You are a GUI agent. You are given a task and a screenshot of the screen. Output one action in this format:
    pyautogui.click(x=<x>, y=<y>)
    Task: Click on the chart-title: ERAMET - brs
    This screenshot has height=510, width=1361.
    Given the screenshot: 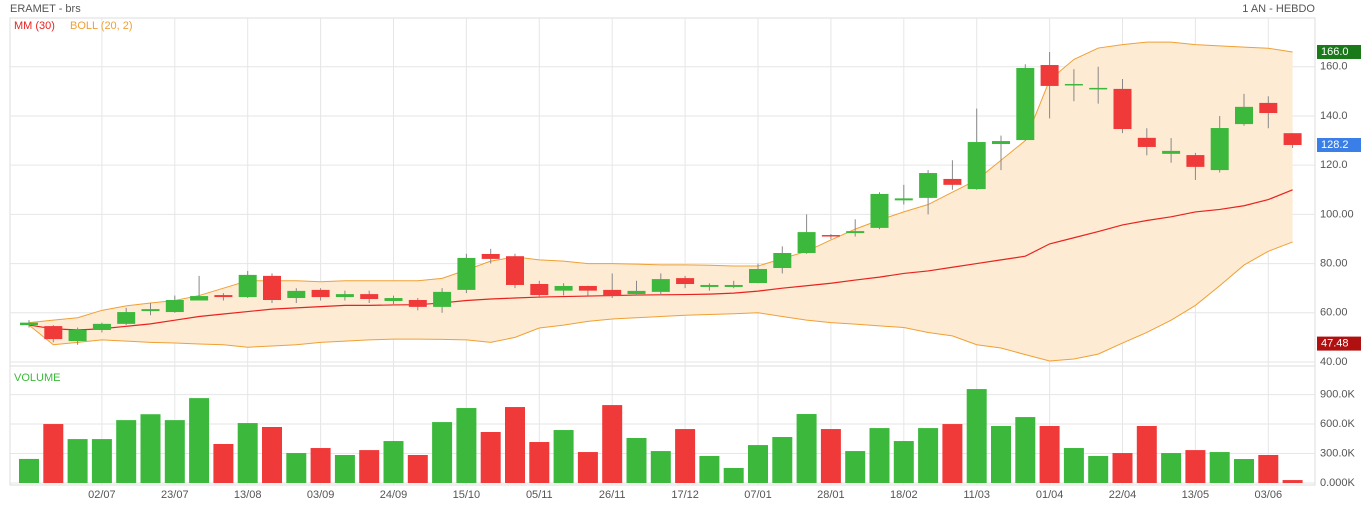 What is the action you would take?
    pyautogui.click(x=45, y=9)
    